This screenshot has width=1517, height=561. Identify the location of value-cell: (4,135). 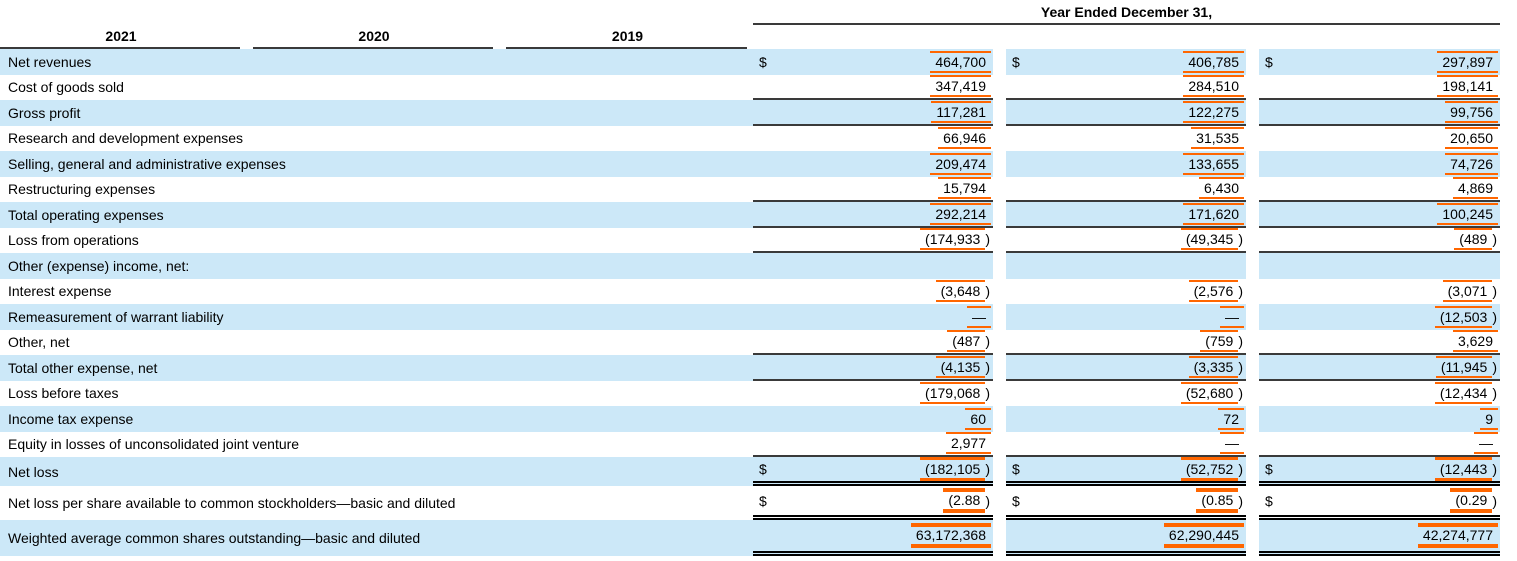
(873, 368).